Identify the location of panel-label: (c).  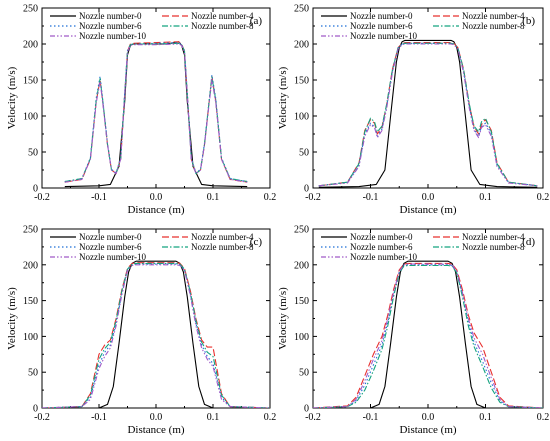
(256, 242).